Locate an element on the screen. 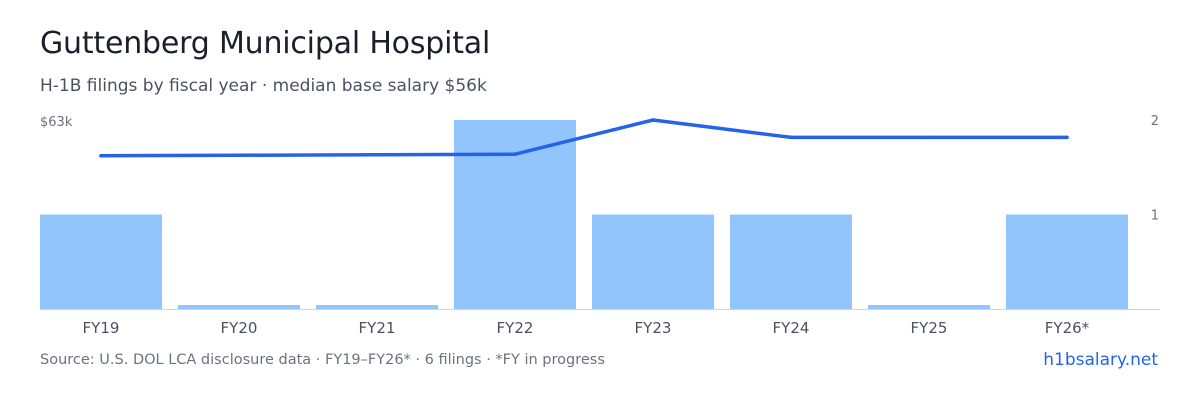 Image resolution: width=1200 pixels, height=400 pixels. bar-fy24 is located at coordinates (791, 261).